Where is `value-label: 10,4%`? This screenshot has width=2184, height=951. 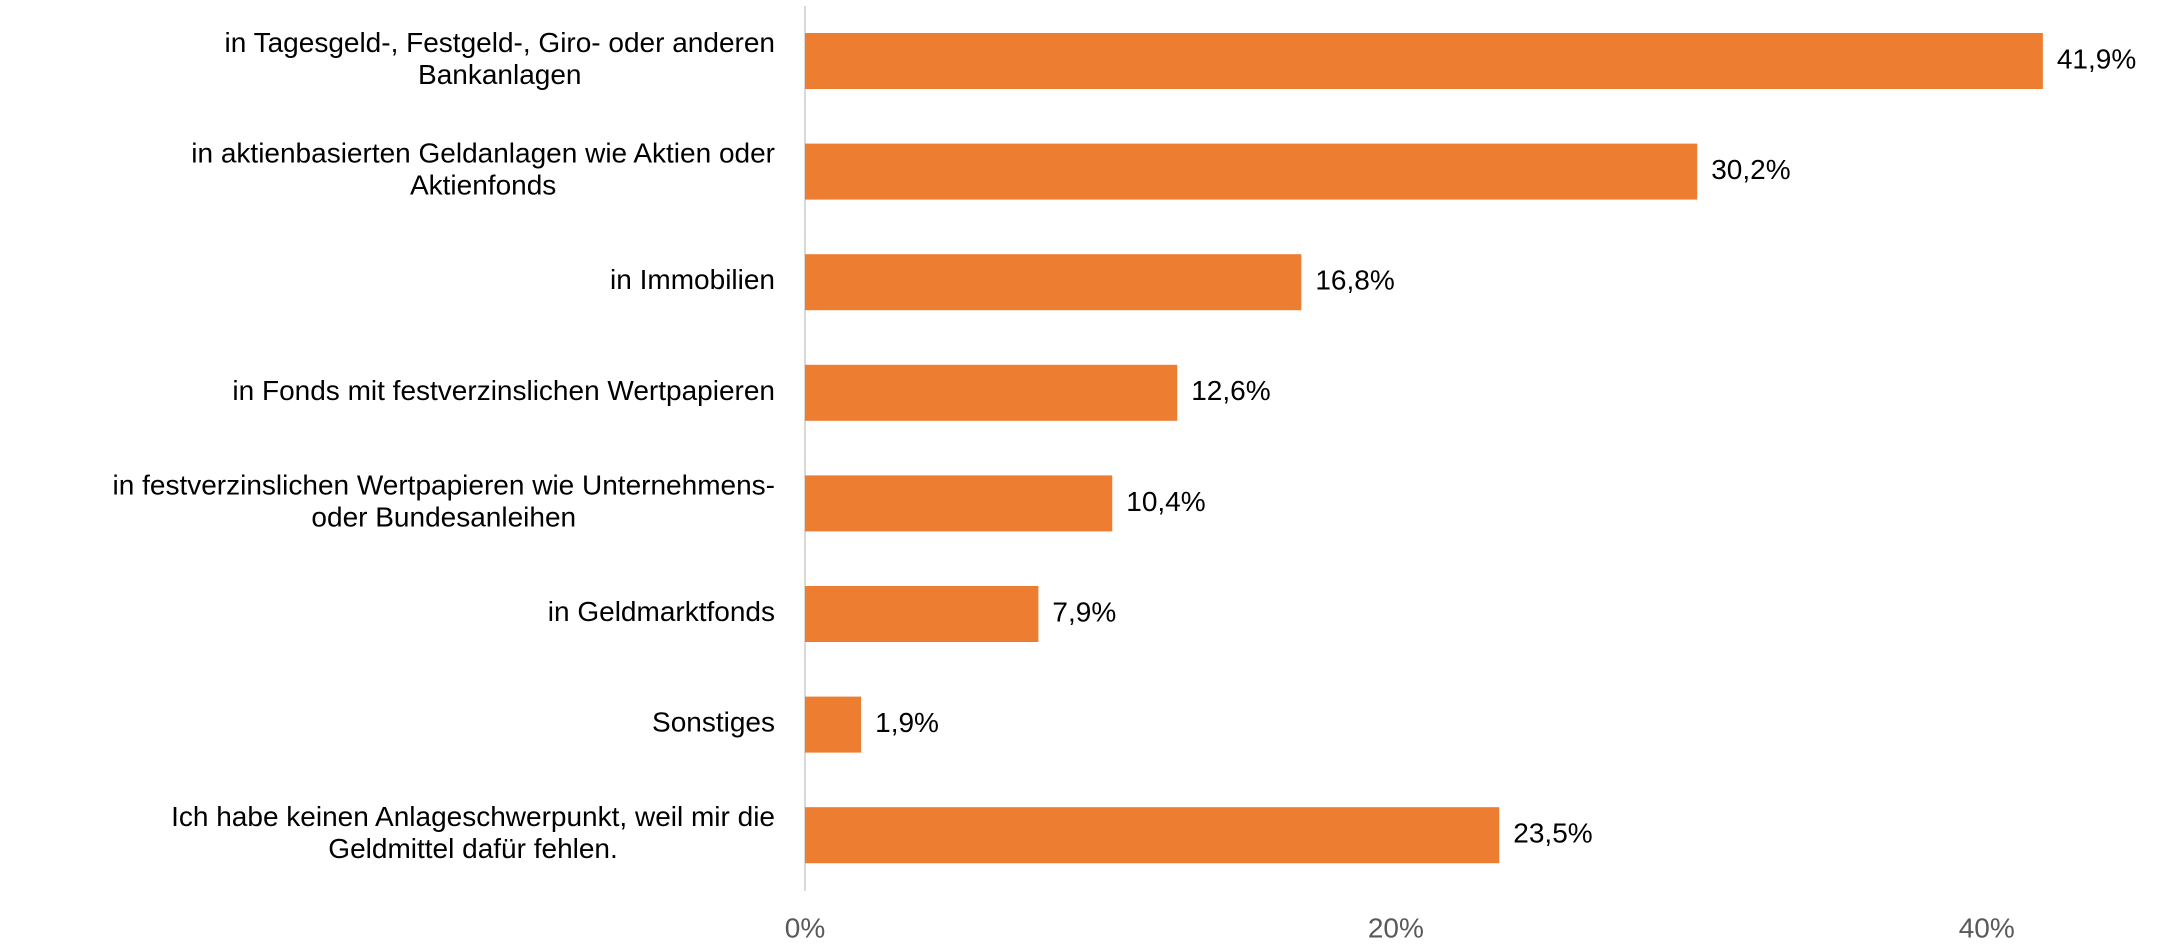 value-label: 10,4% is located at coordinates (1165, 501).